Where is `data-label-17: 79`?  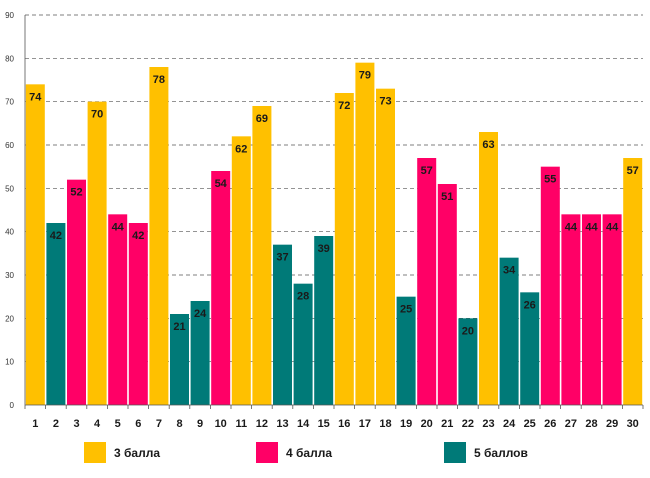
data-label-17: 79 is located at coordinates (365, 76).